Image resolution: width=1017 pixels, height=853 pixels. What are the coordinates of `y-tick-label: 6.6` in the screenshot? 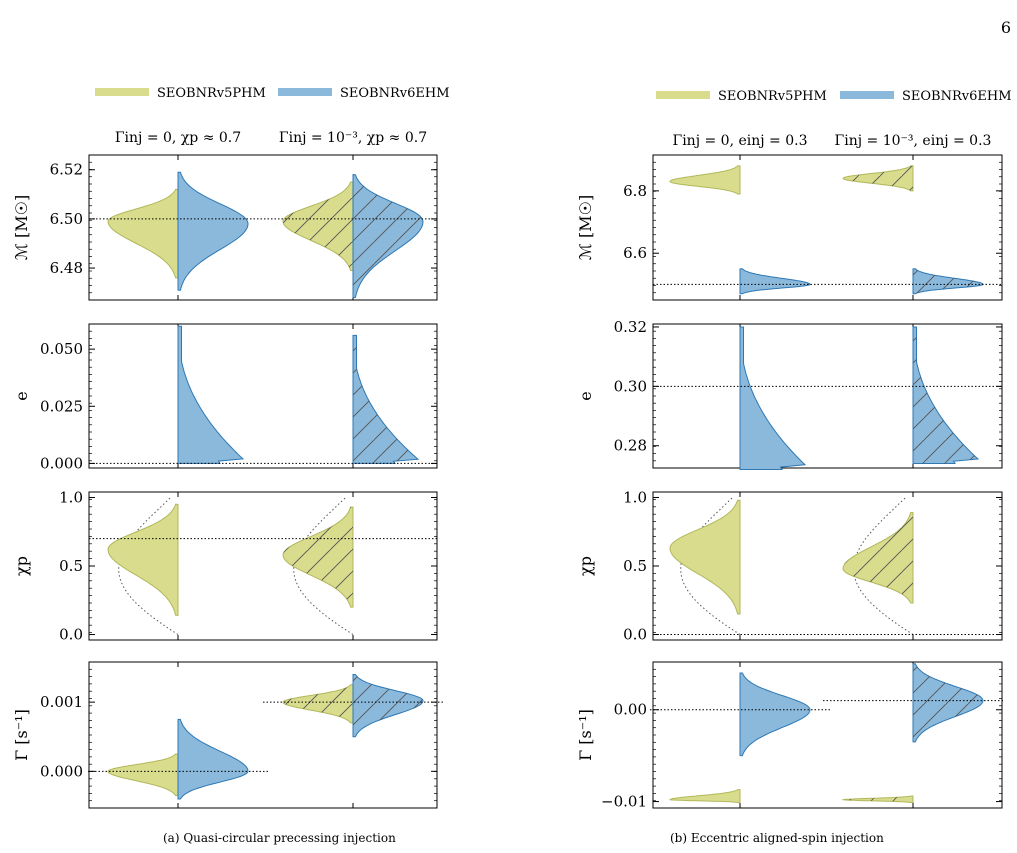 It's located at (635, 253).